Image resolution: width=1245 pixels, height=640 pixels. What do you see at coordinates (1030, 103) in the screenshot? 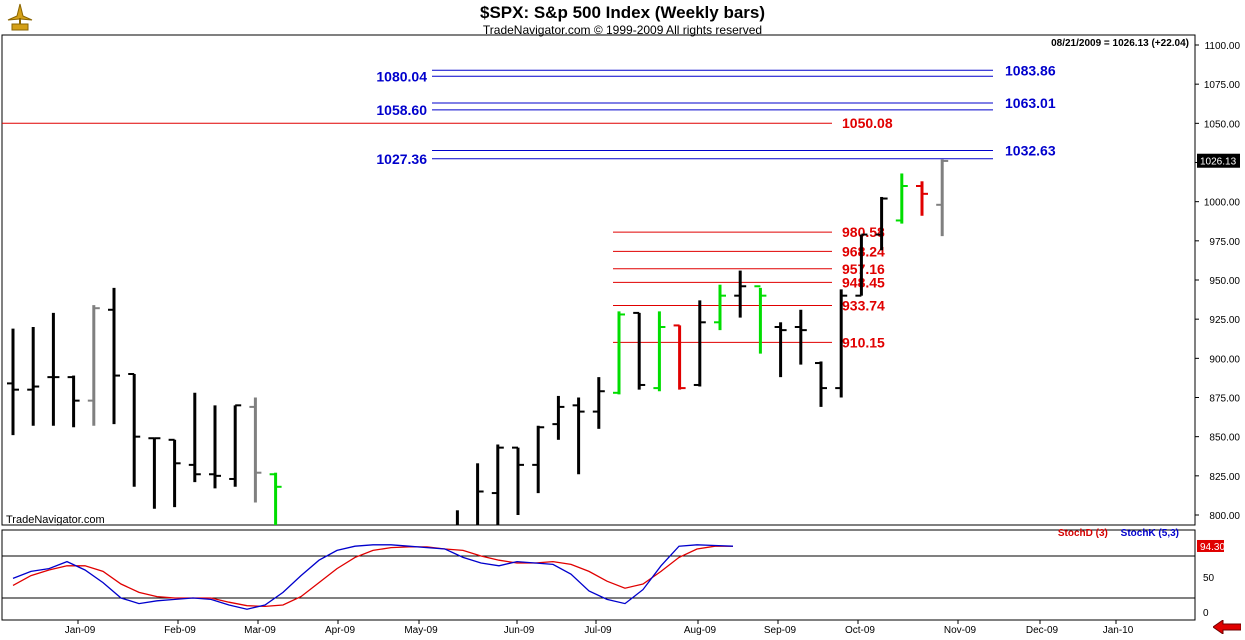
I see `level-label: 1063.01` at bounding box center [1030, 103].